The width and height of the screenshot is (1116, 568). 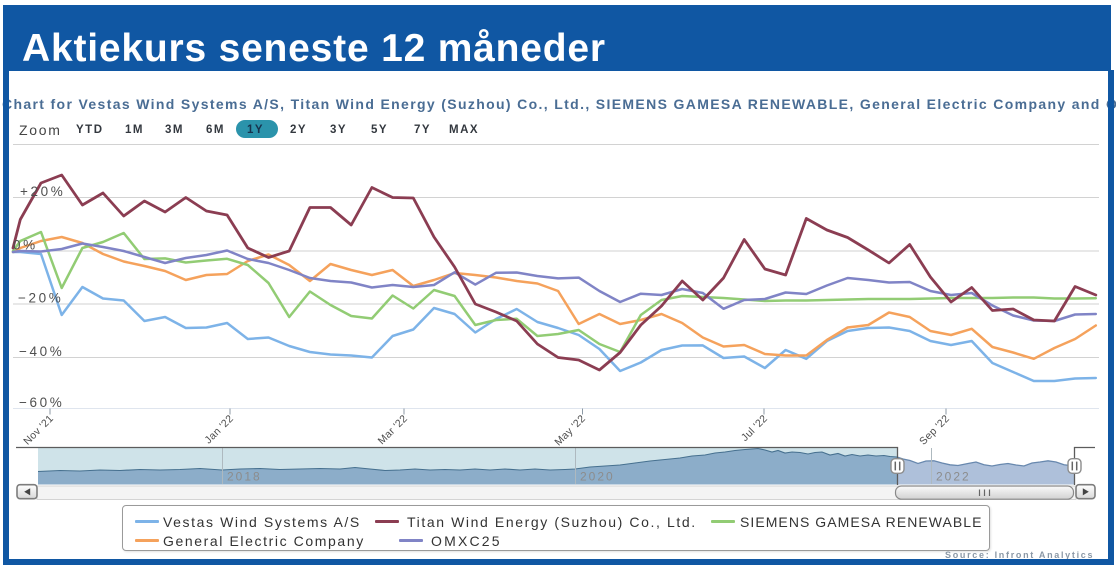 What do you see at coordinates (570, 431) in the screenshot?
I see `svg-text: May '22` at bounding box center [570, 431].